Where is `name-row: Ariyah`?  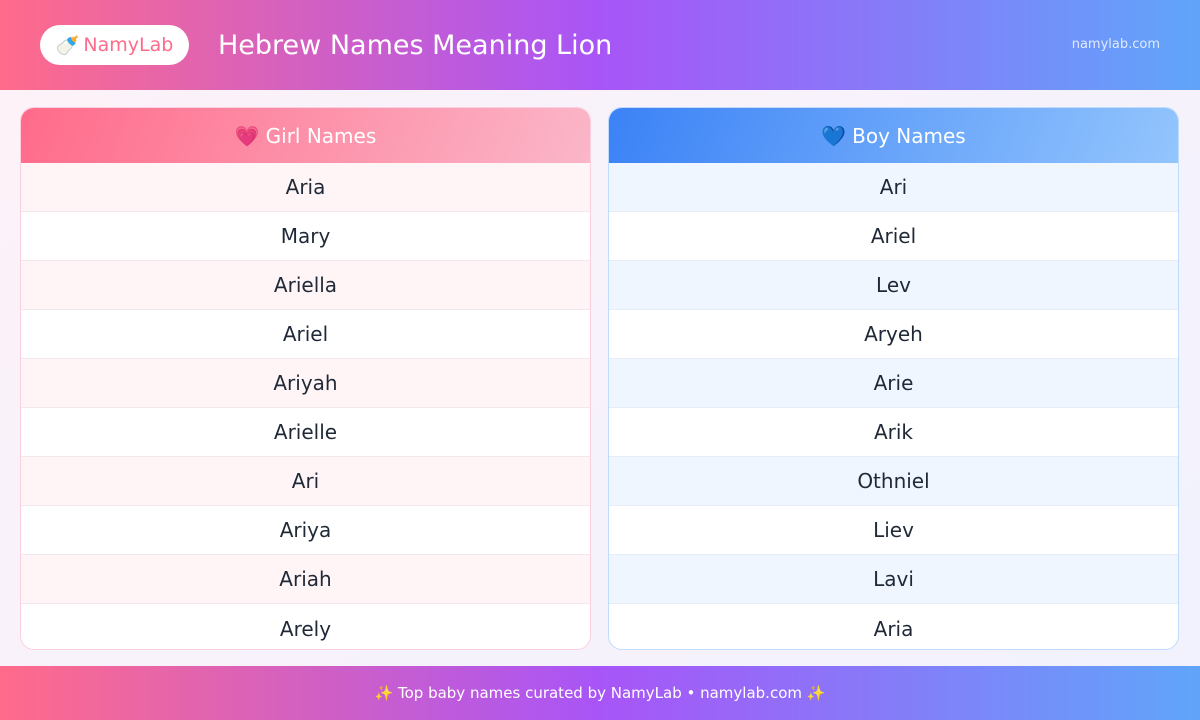 name-row: Ariyah is located at coordinates (305, 383).